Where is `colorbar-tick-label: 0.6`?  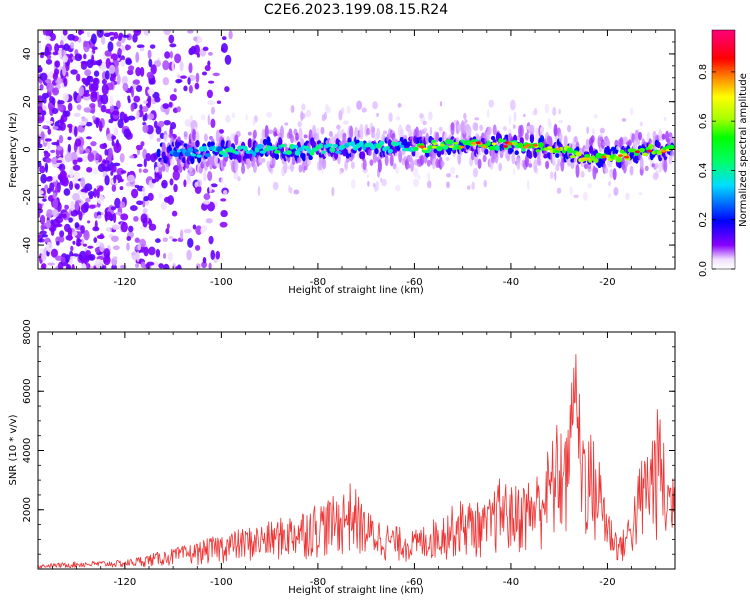
colorbar-tick-label: 0.6 is located at coordinates (703, 121).